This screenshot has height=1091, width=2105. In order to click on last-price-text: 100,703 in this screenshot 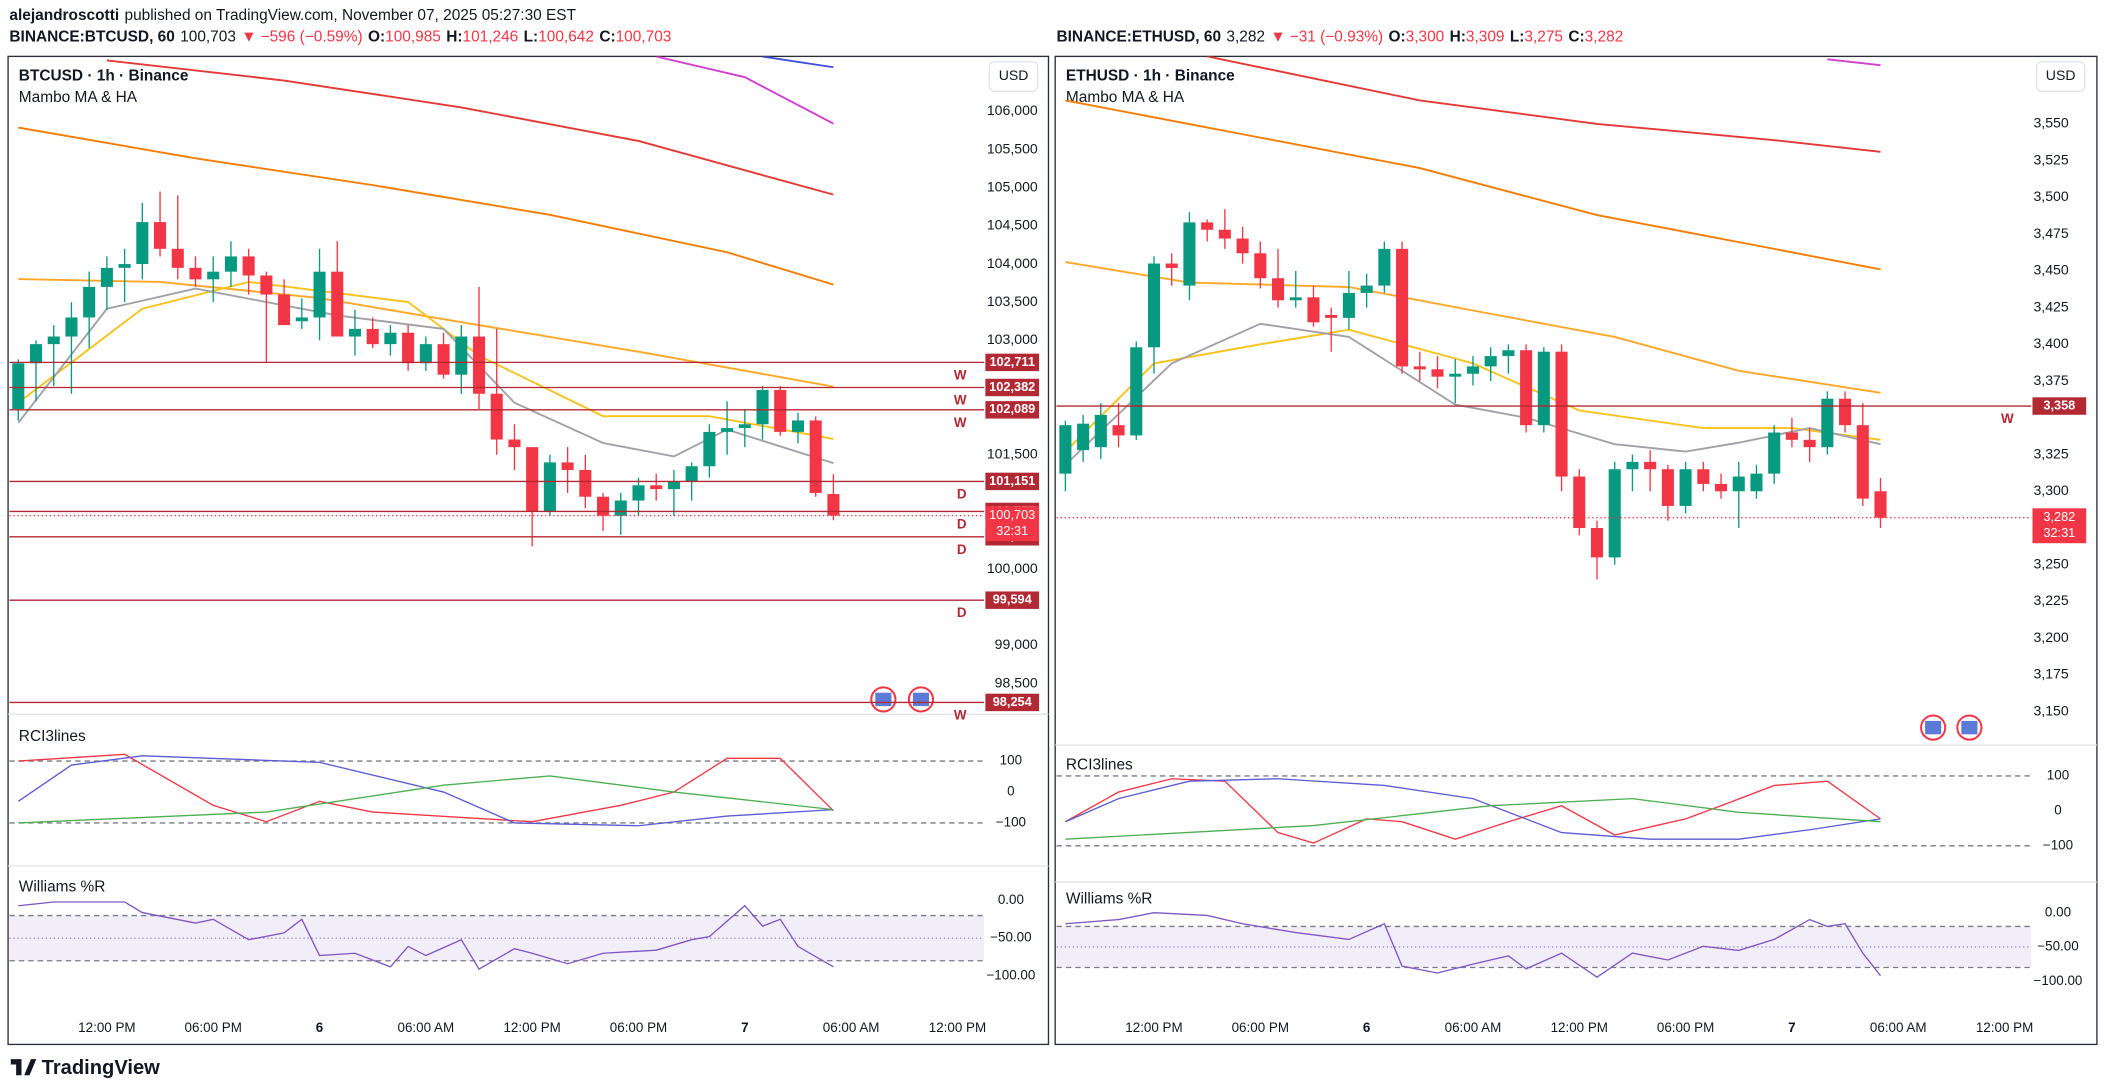, I will do `click(208, 37)`.